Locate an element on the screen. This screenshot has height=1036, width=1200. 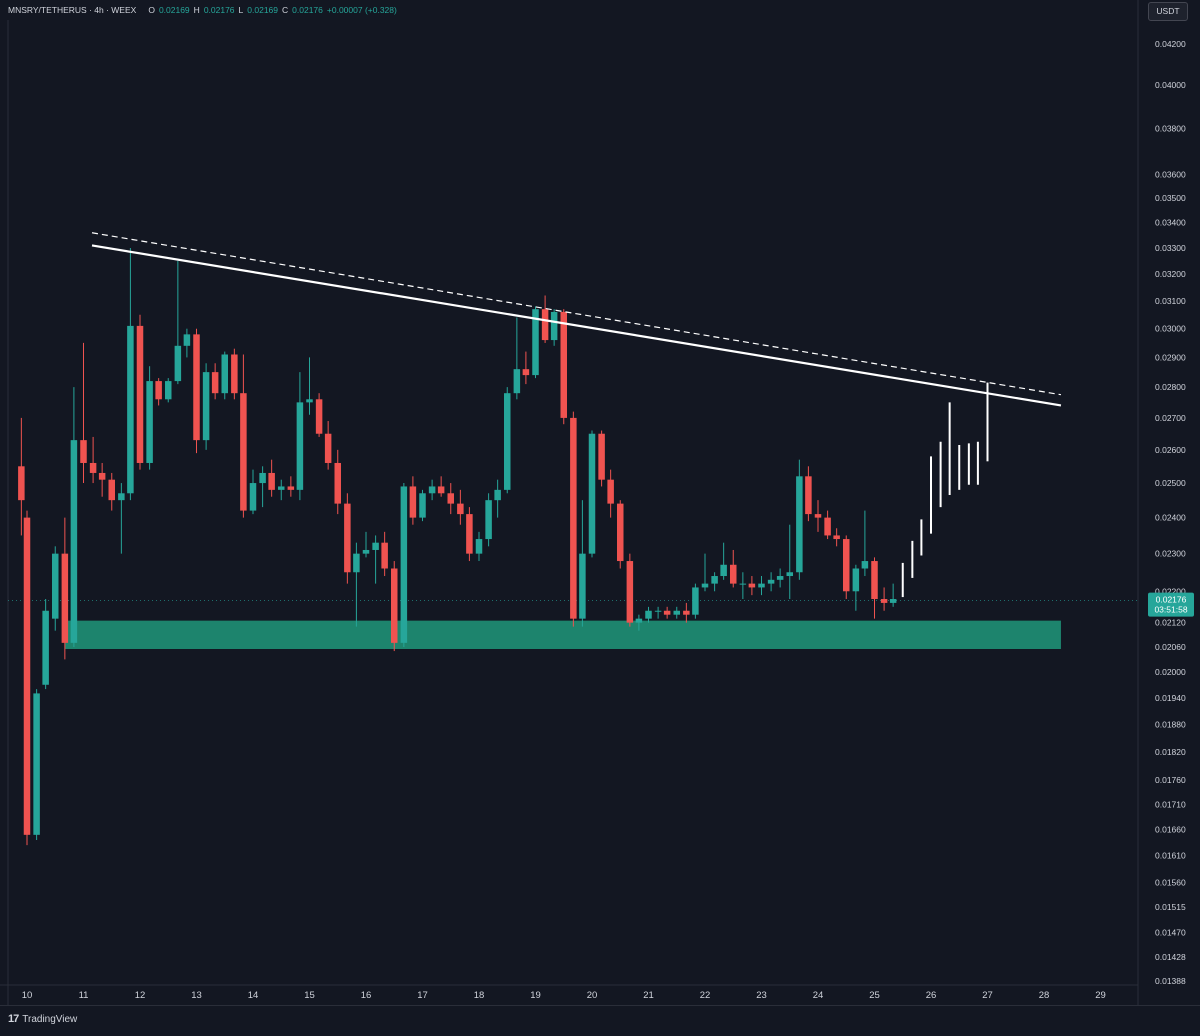
x-tick-label: 27 is located at coordinates (987, 995).